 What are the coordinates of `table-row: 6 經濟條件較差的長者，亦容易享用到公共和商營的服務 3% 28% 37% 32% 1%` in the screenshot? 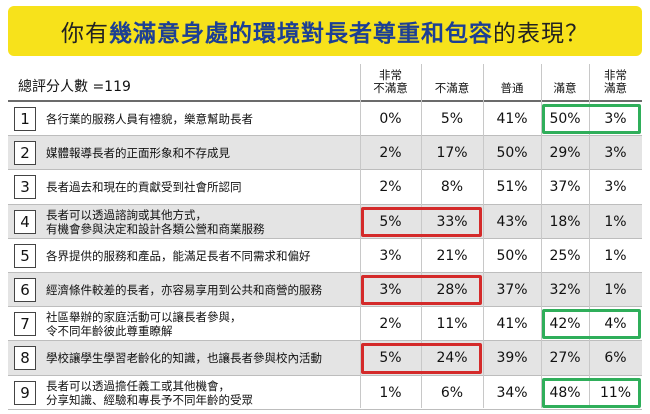 It's located at (325, 290).